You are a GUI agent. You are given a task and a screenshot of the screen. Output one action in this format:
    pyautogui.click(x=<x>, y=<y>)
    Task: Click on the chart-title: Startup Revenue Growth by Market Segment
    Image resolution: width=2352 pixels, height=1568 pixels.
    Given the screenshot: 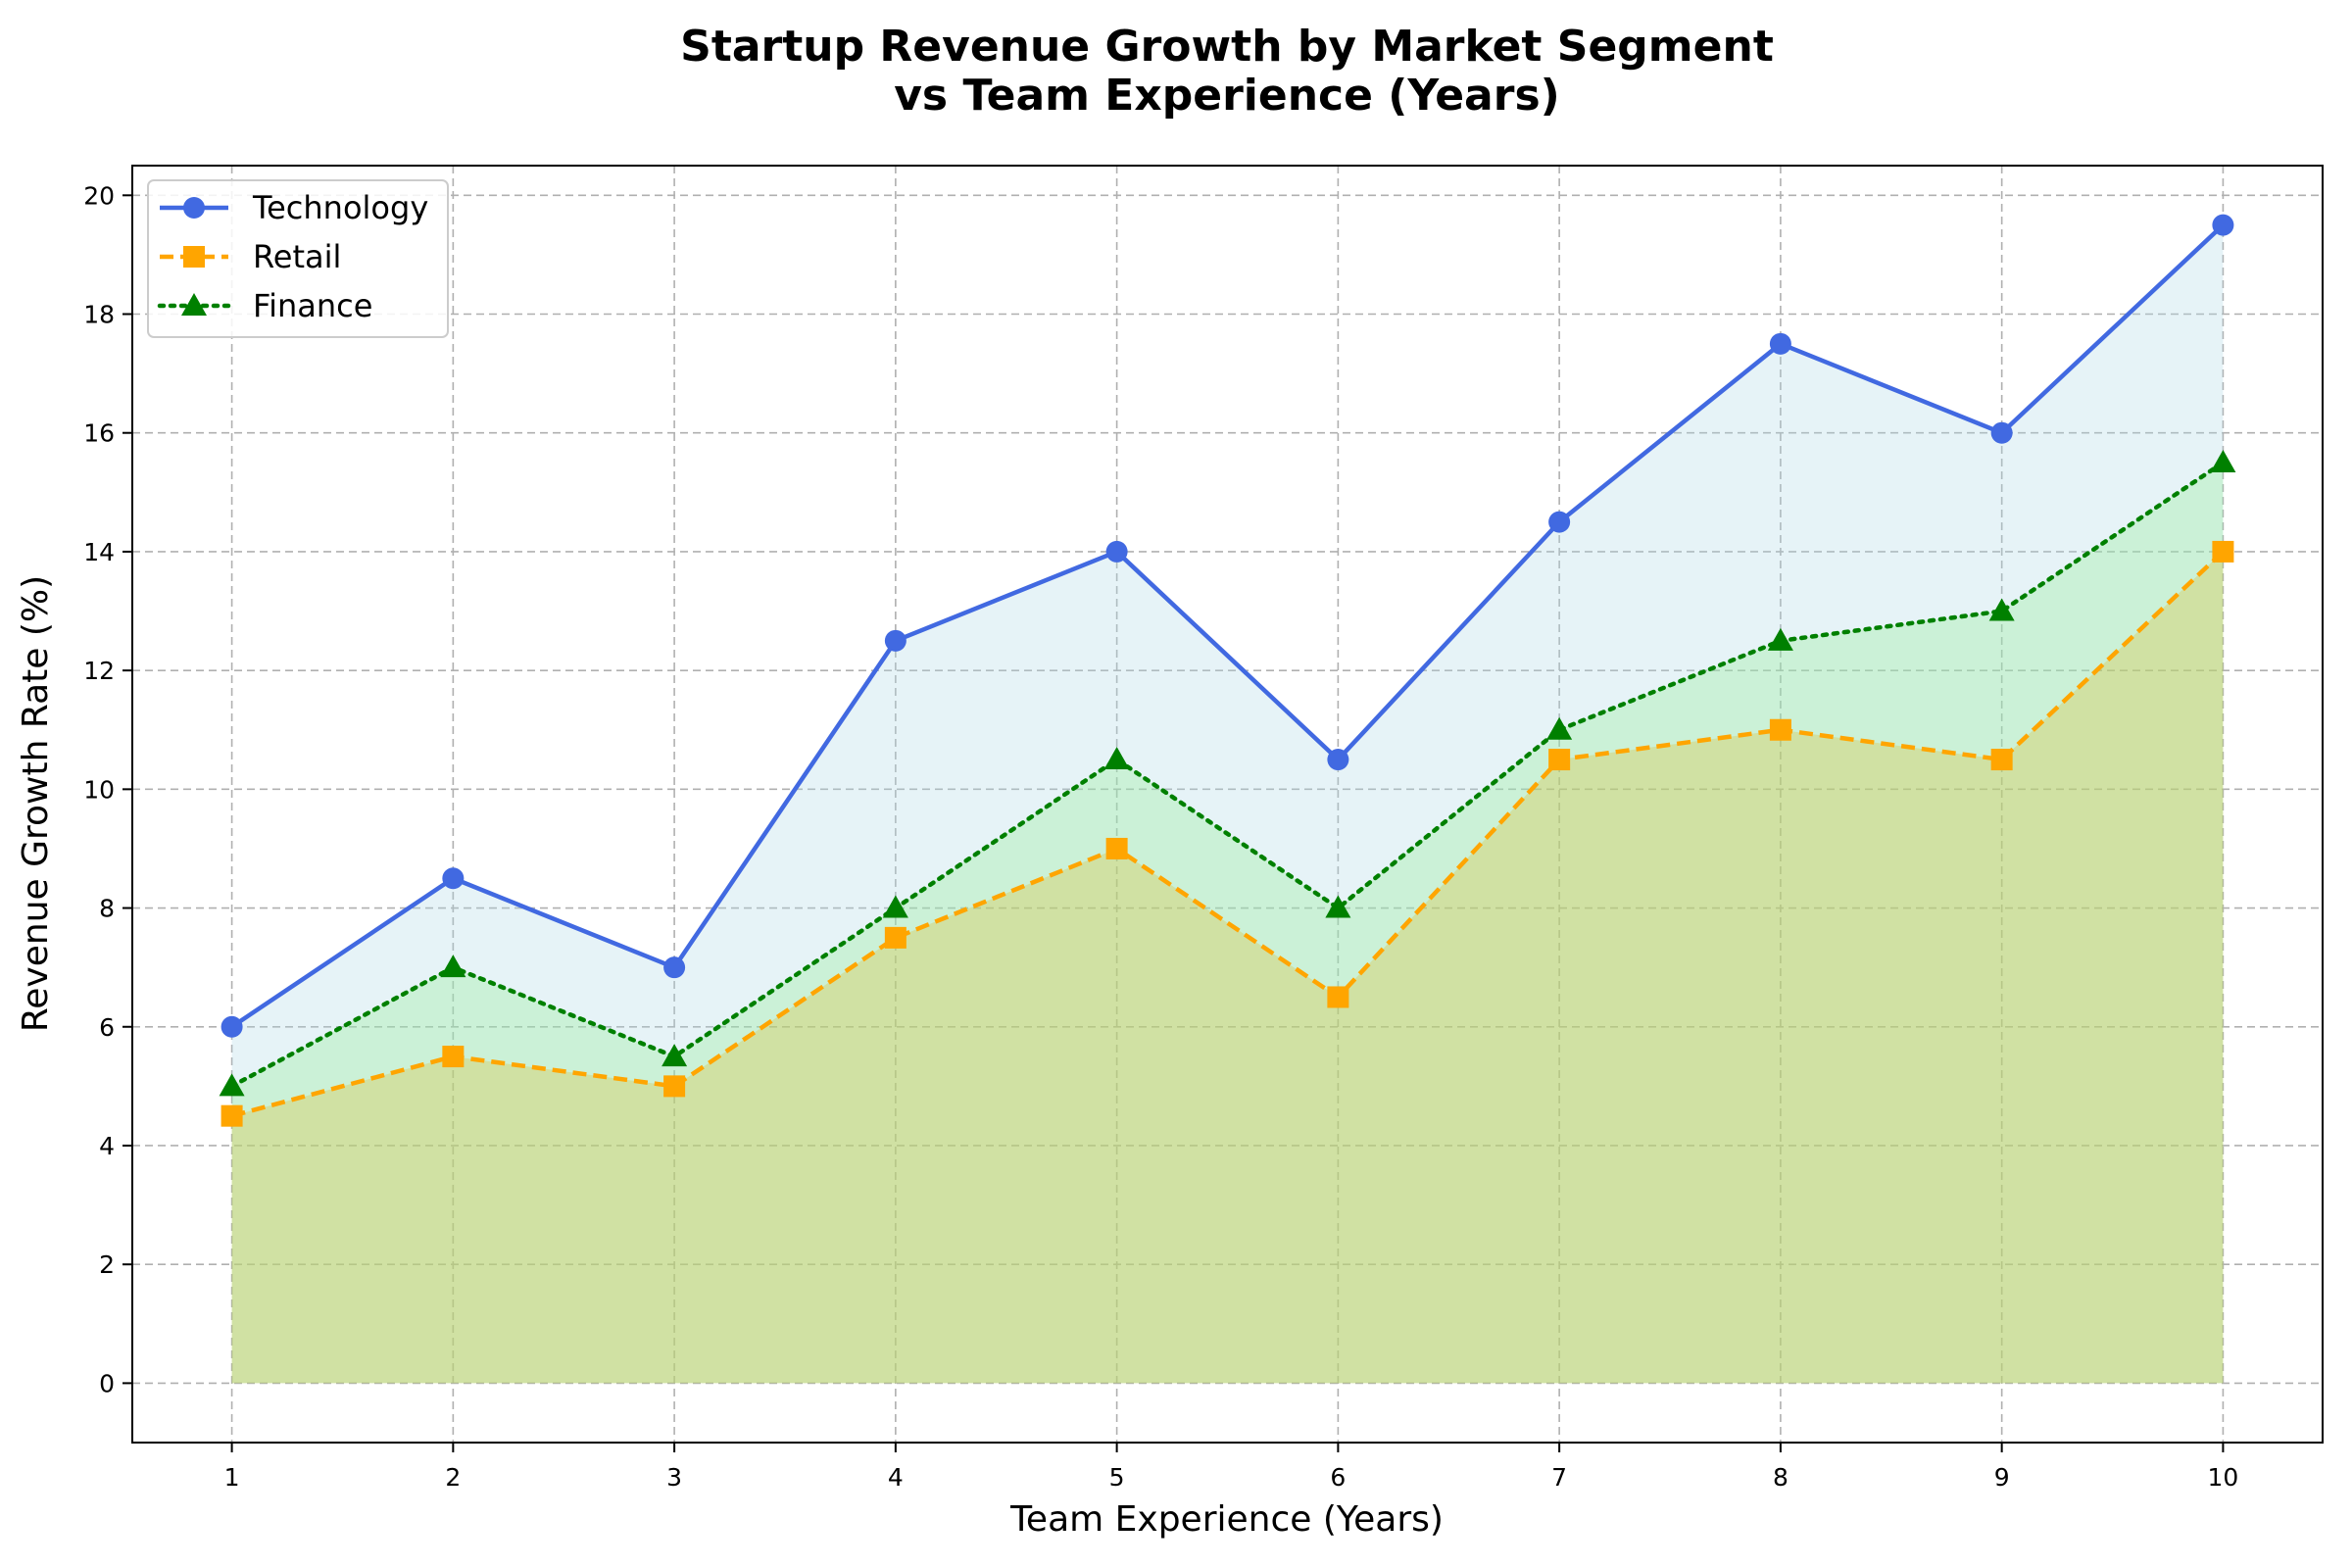 What is the action you would take?
    pyautogui.click(x=1227, y=47)
    